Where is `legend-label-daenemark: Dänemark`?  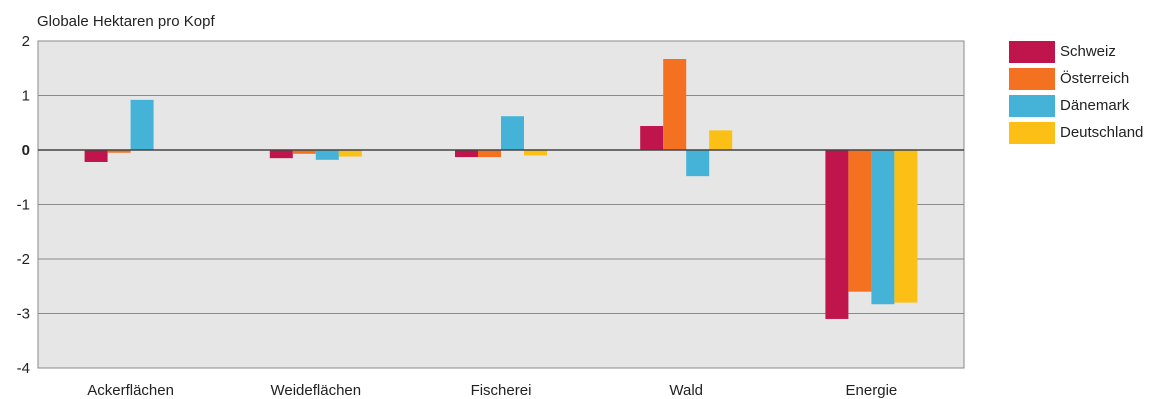
legend-label-daenemark: Dänemark is located at coordinates (1095, 105).